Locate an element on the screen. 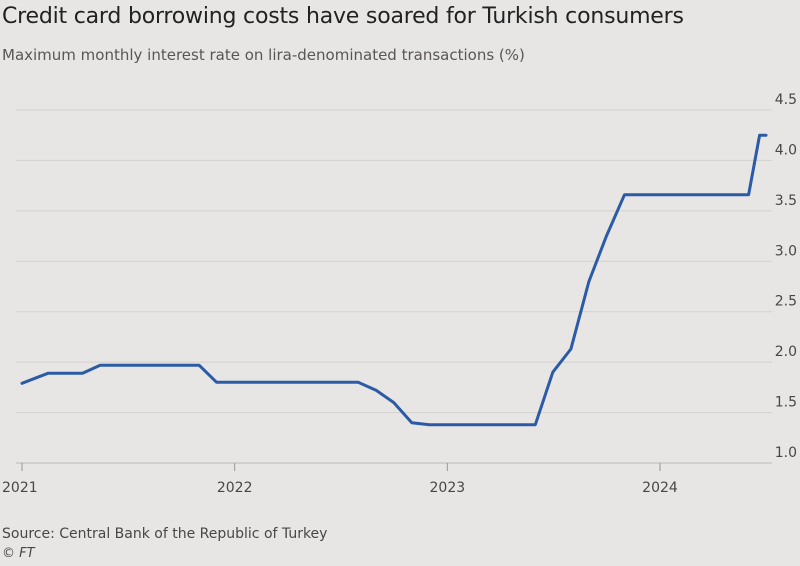 The width and height of the screenshot is (800, 566). x-axis-ticks is located at coordinates (341, 467).